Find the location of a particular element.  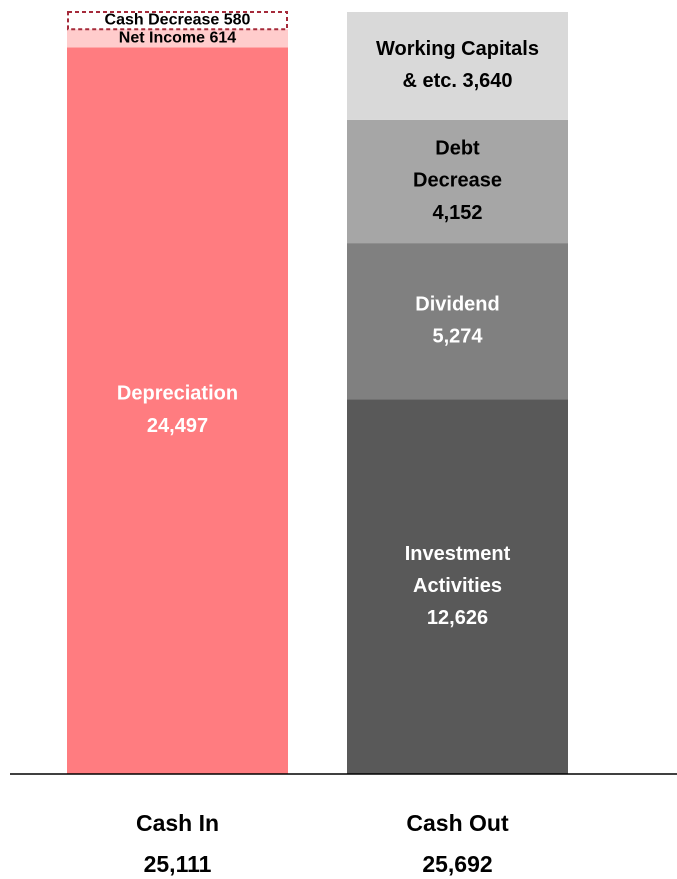

category-total: 25,111 is located at coordinates (178, 864).